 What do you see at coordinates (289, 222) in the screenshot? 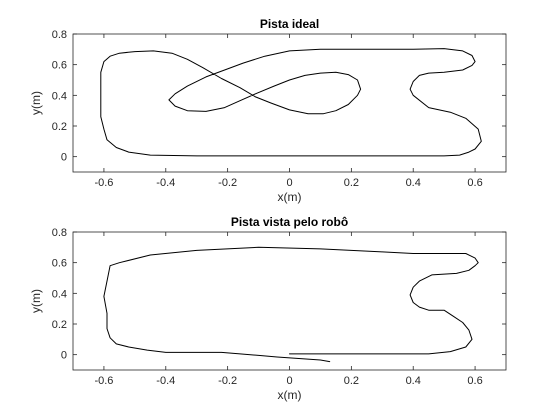
I see `chart-title: Pista vista pelo robô` at bounding box center [289, 222].